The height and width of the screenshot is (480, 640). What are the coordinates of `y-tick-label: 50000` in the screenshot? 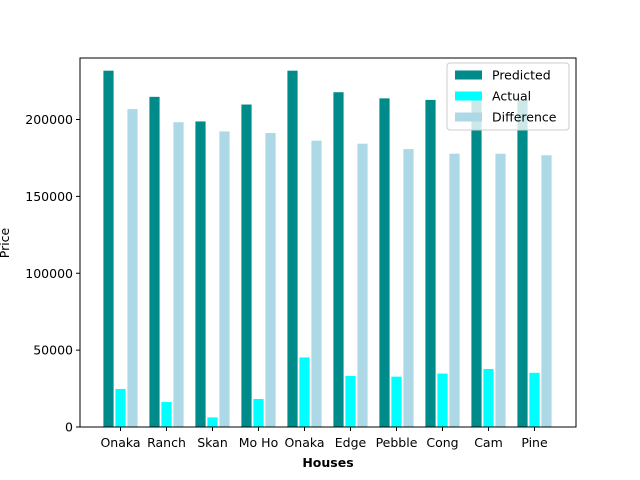 It's located at (53, 350).